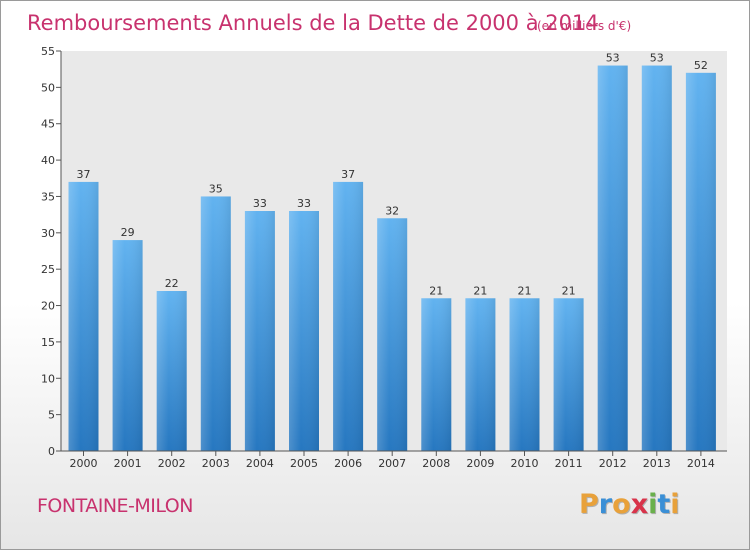 Image resolution: width=750 pixels, height=551 pixels. What do you see at coordinates (51, 451) in the screenshot?
I see `y-tick-label: 0` at bounding box center [51, 451].